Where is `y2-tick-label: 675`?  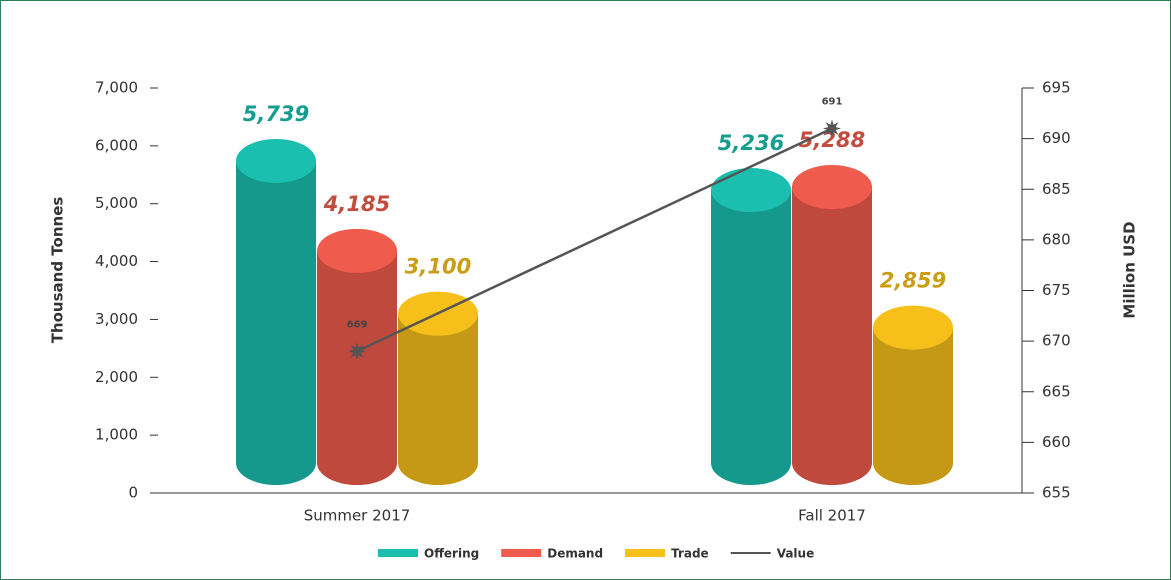 y2-tick-label: 675 is located at coordinates (1056, 290).